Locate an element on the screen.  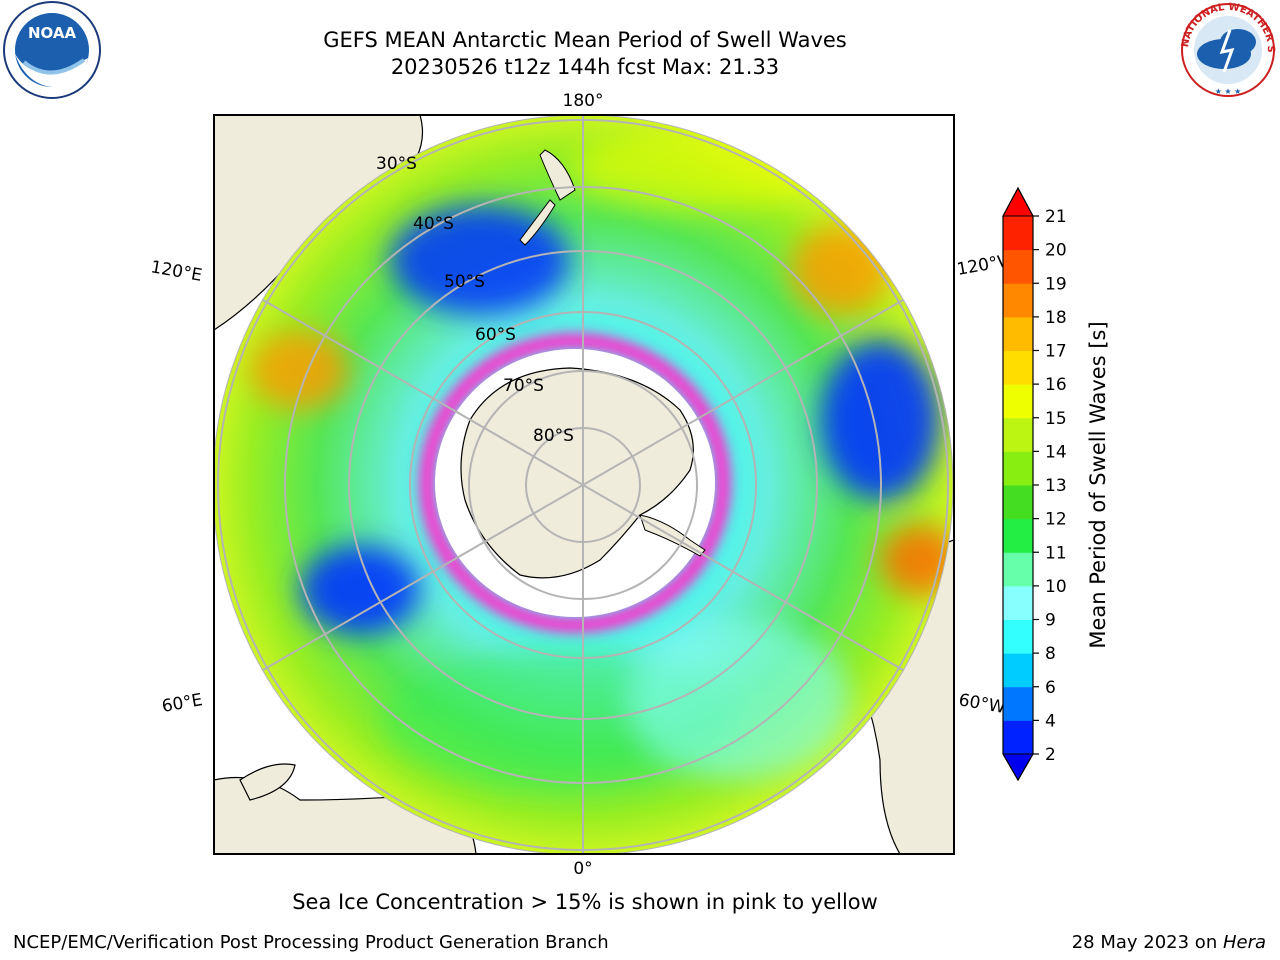
colorbar-tick-label: 8 is located at coordinates (1050, 654).